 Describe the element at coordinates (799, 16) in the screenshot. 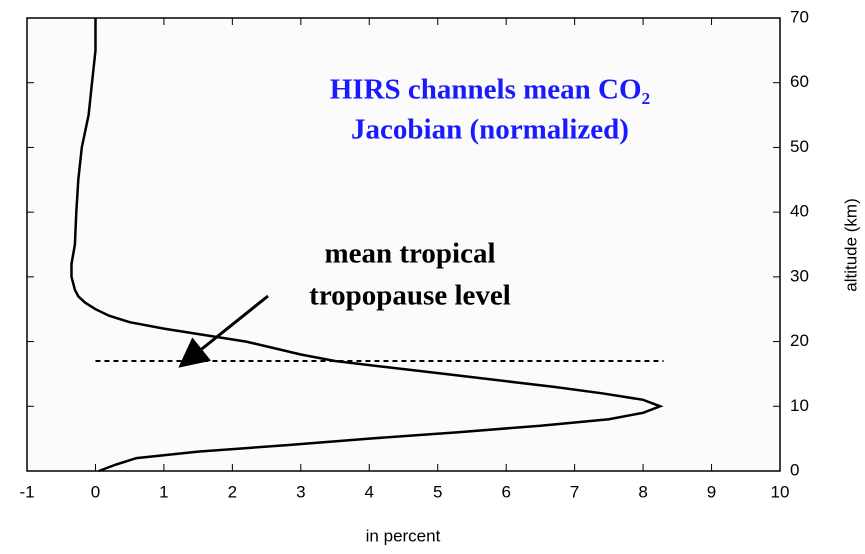

I see `y-tick-label: 70` at that location.